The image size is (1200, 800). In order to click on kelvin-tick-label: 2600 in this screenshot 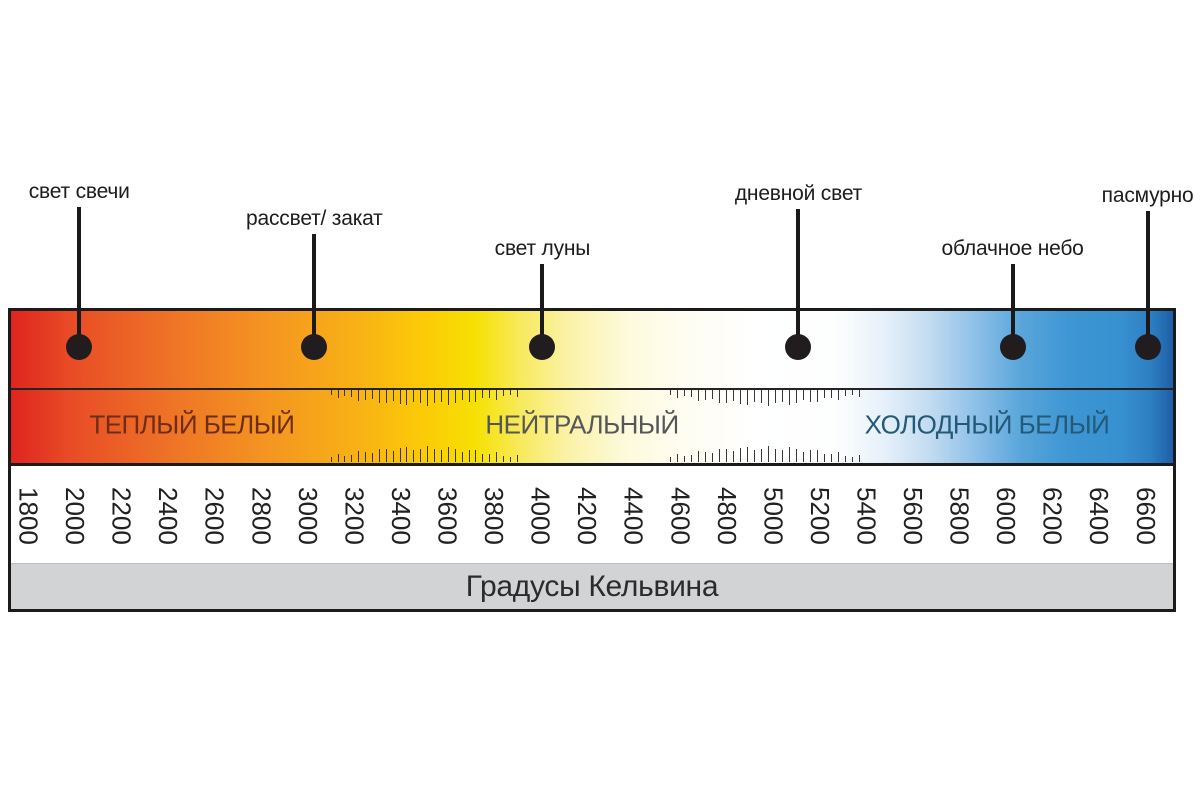, I will do `click(214, 516)`.